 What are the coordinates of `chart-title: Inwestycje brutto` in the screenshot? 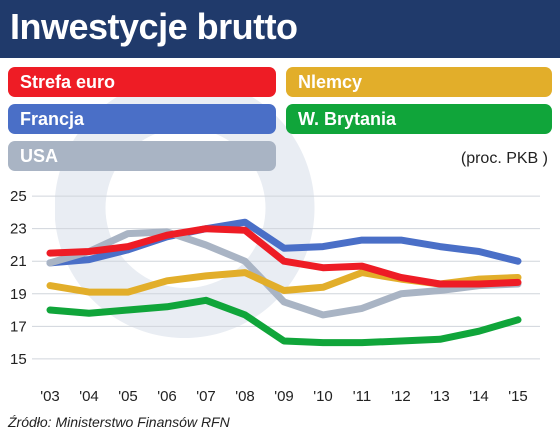 It's located at (154, 26).